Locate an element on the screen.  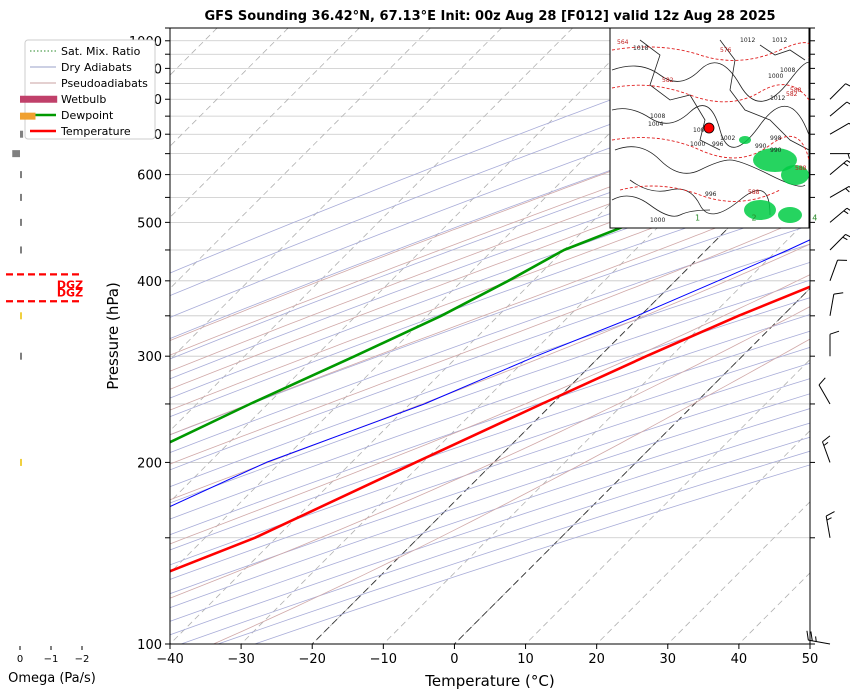
x-tick-label: 50 is located at coordinates (810, 659).